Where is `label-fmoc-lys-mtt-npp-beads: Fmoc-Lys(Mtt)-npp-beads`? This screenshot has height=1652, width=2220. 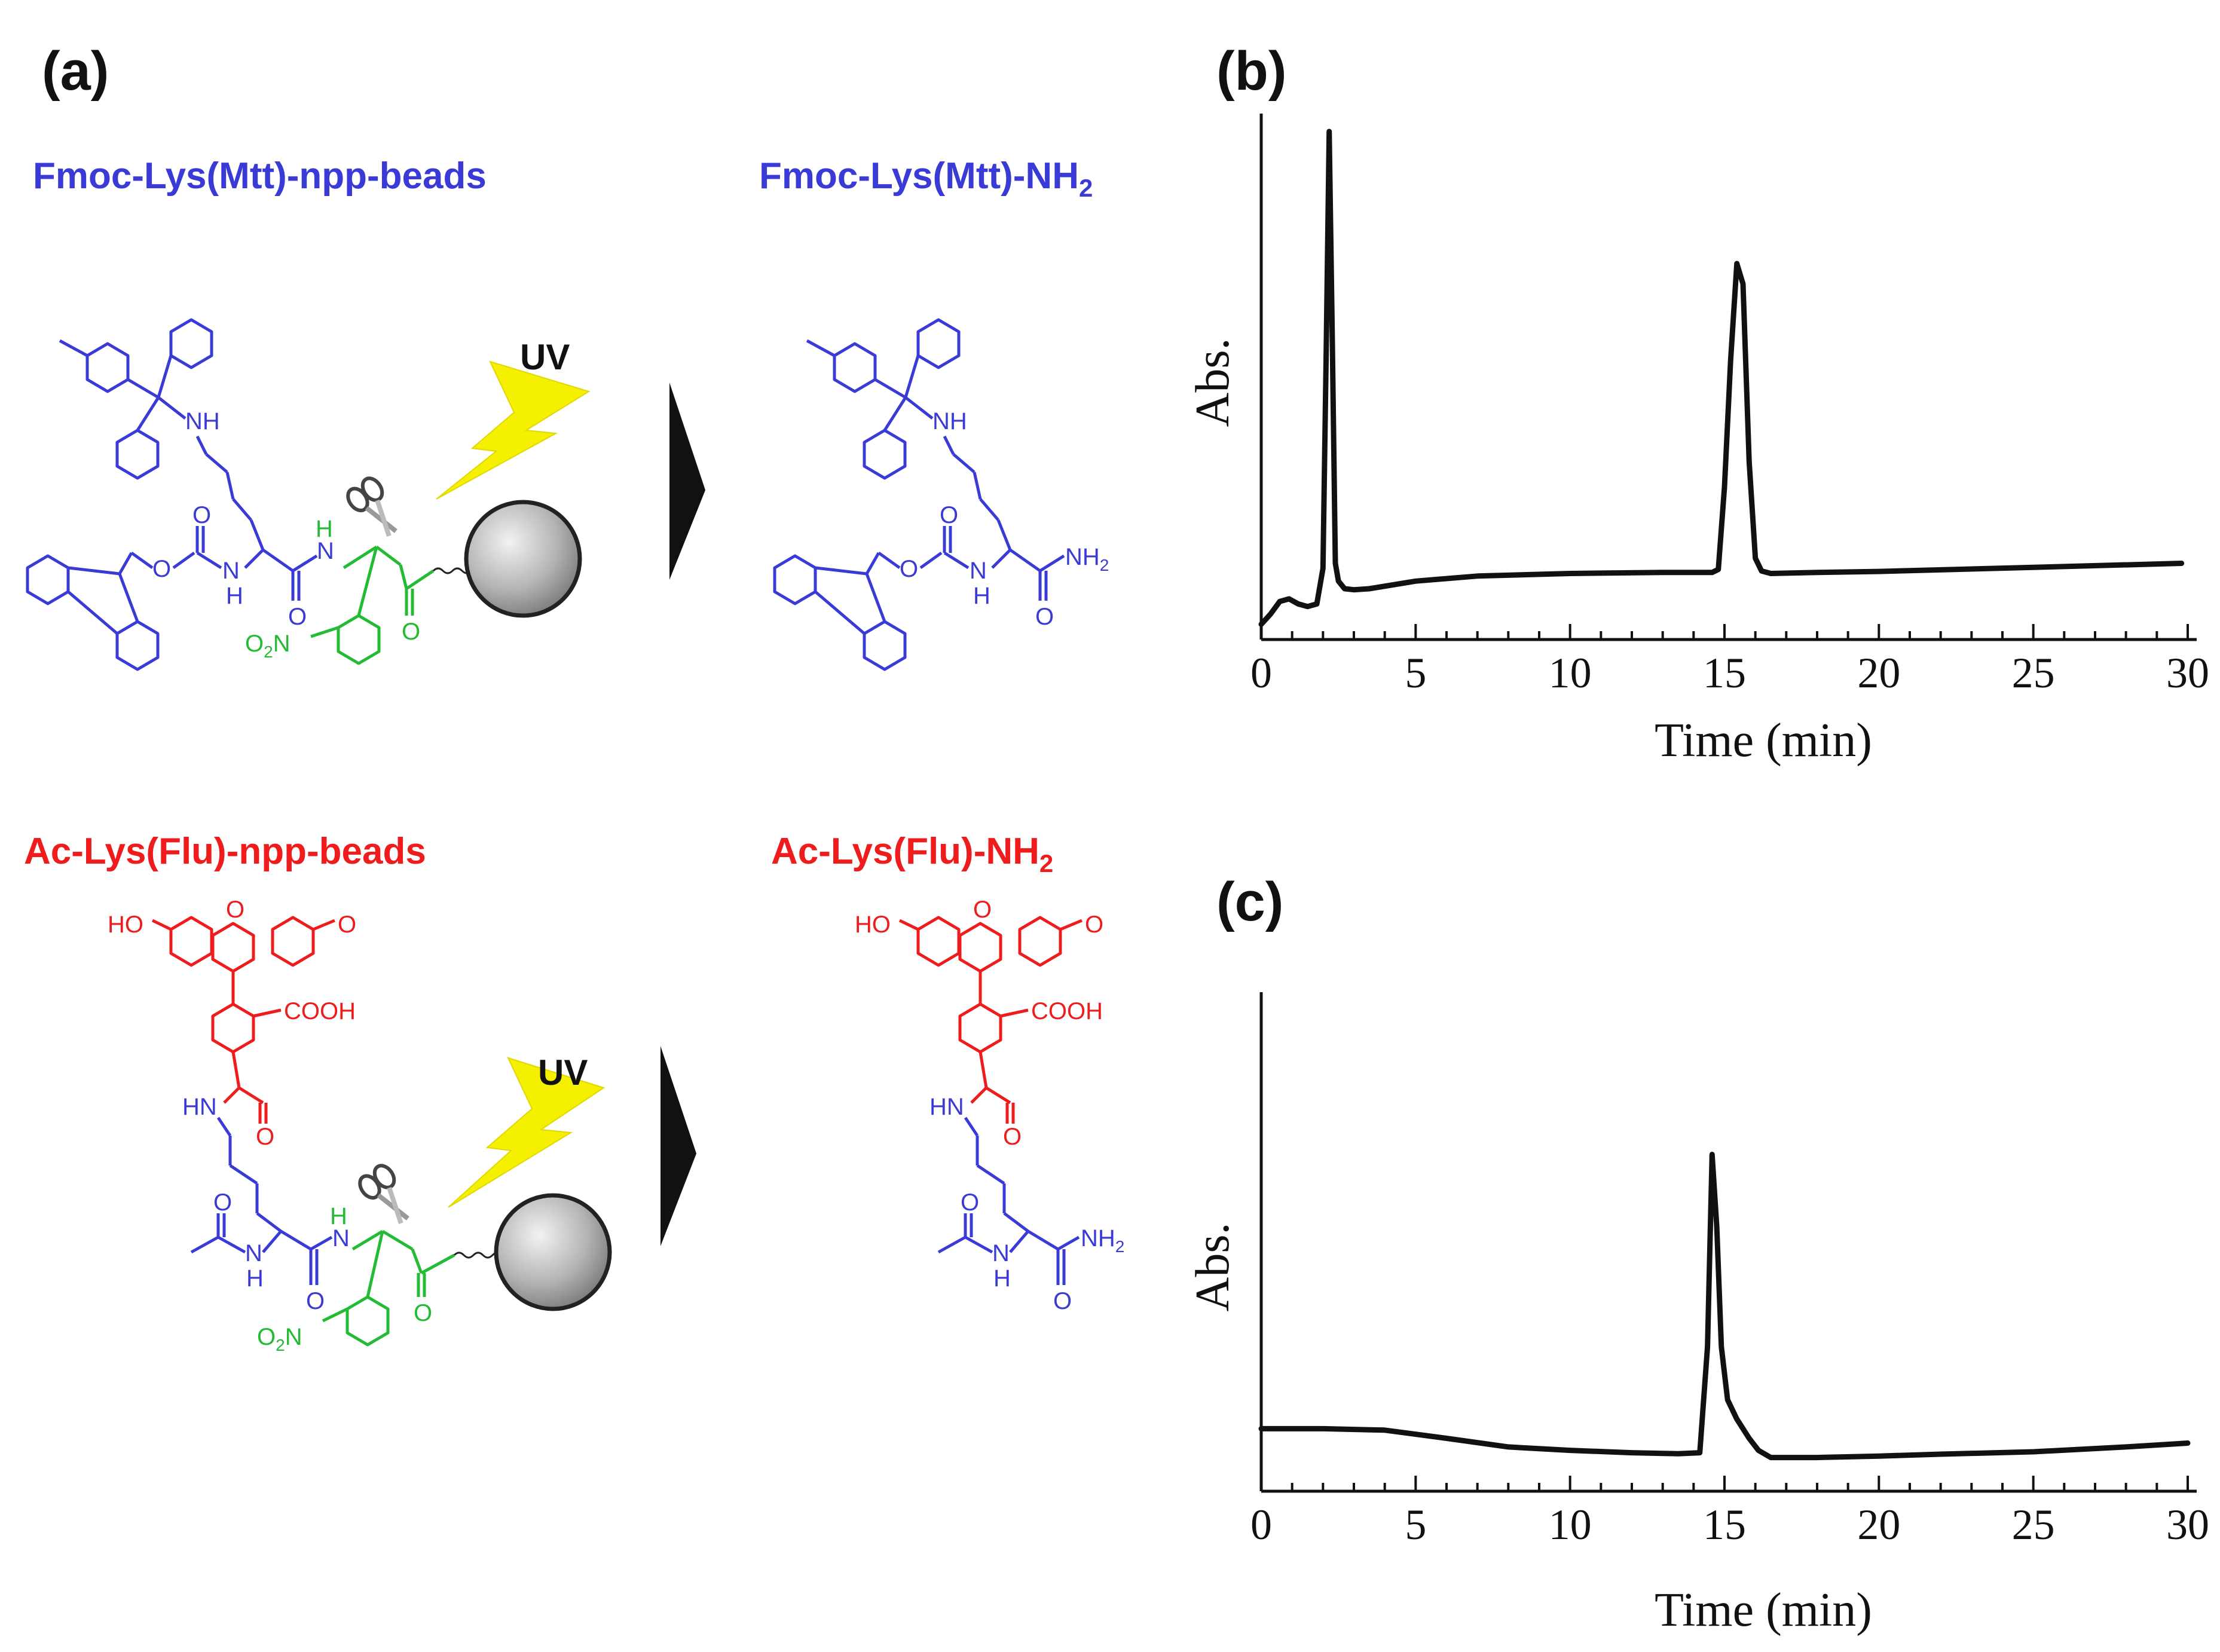 label-fmoc-lys-mtt-npp-beads: Fmoc-Lys(Mtt)-npp-beads is located at coordinates (260, 176).